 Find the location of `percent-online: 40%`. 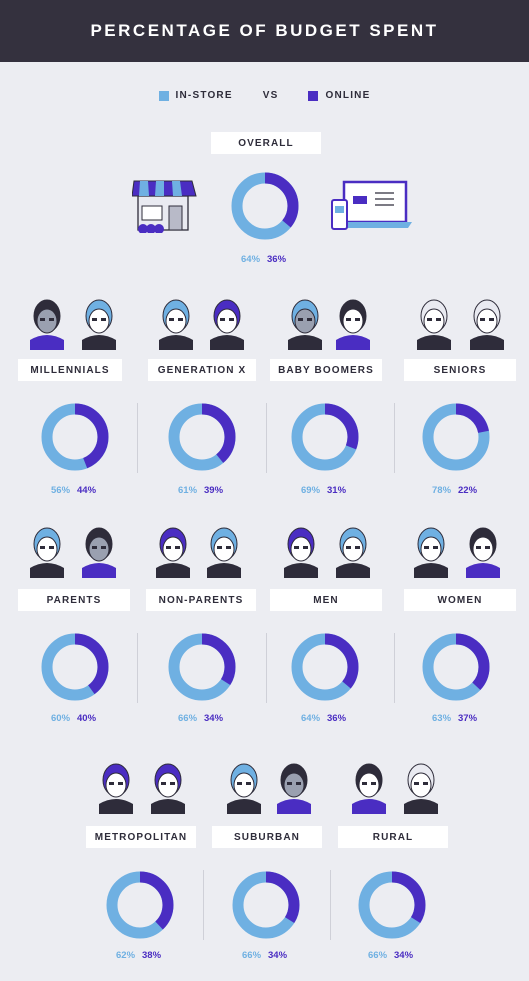

percent-online: 40% is located at coordinates (87, 718).